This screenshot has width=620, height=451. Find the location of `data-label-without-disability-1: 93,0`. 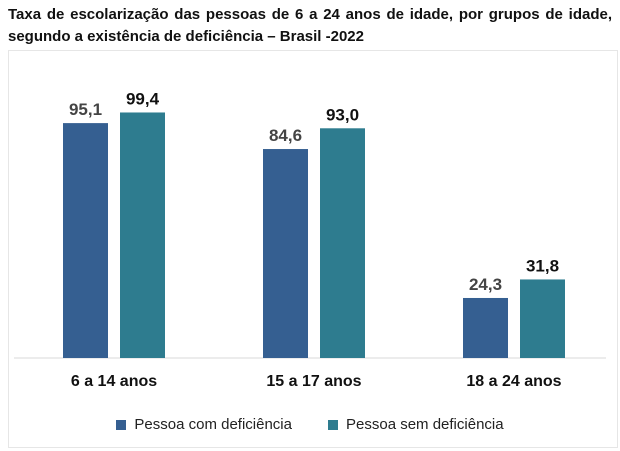

data-label-without-disability-1: 93,0 is located at coordinates (342, 114).